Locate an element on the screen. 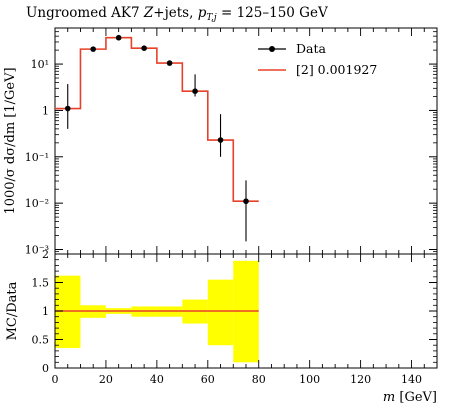 The height and width of the screenshot is (407, 450). x-tick-label: 120 is located at coordinates (360, 379).